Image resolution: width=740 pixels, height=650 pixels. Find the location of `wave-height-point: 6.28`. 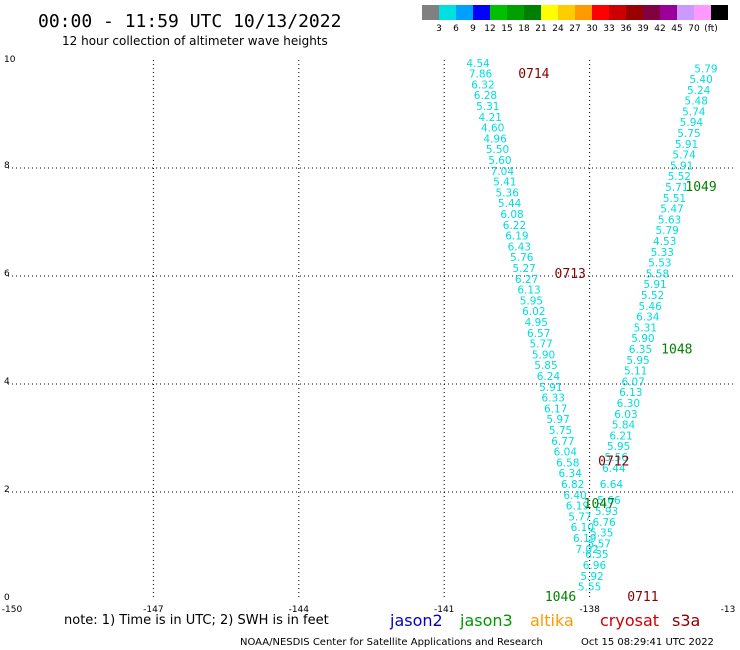

wave-height-point: 6.28 is located at coordinates (485, 96).